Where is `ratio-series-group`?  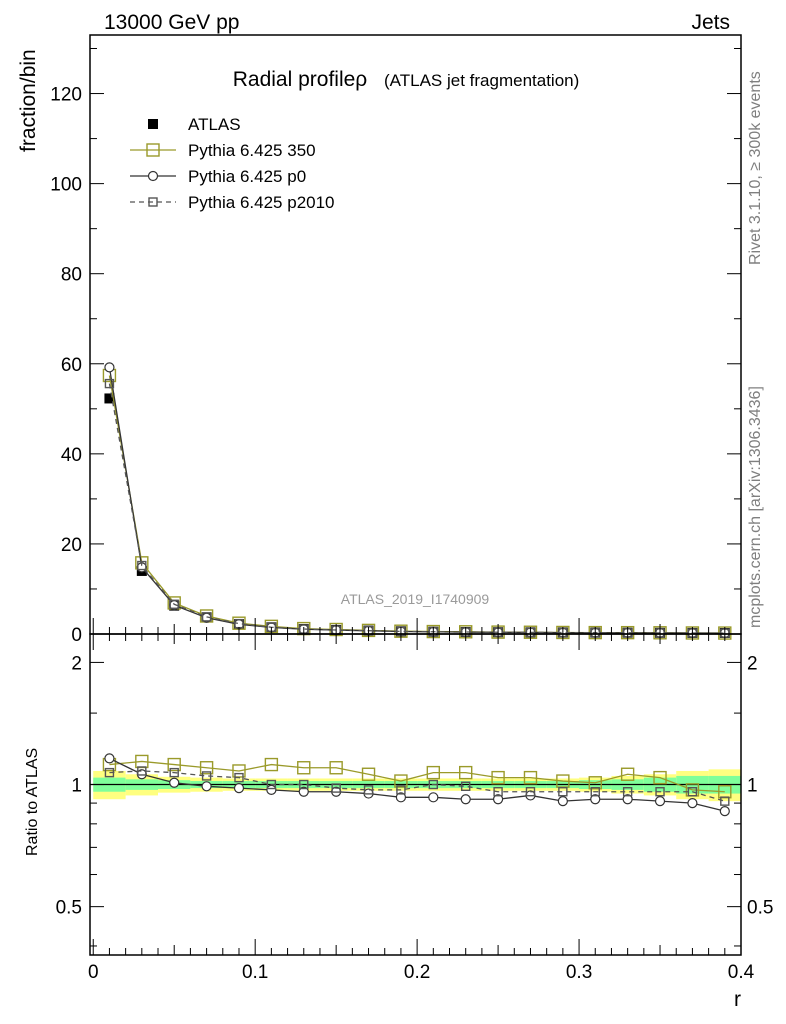 ratio-series-group is located at coordinates (417, 785).